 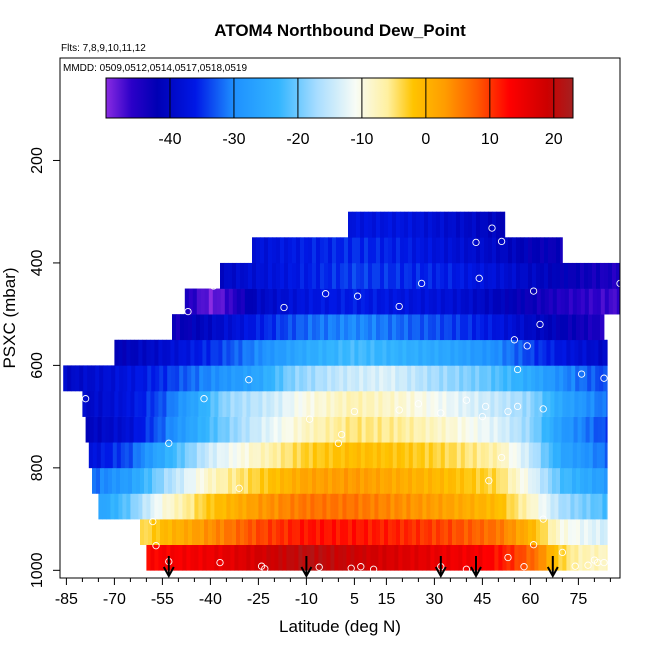 What do you see at coordinates (9, 317) in the screenshot?
I see `y-axis-label: PSXC (mbar)` at bounding box center [9, 317].